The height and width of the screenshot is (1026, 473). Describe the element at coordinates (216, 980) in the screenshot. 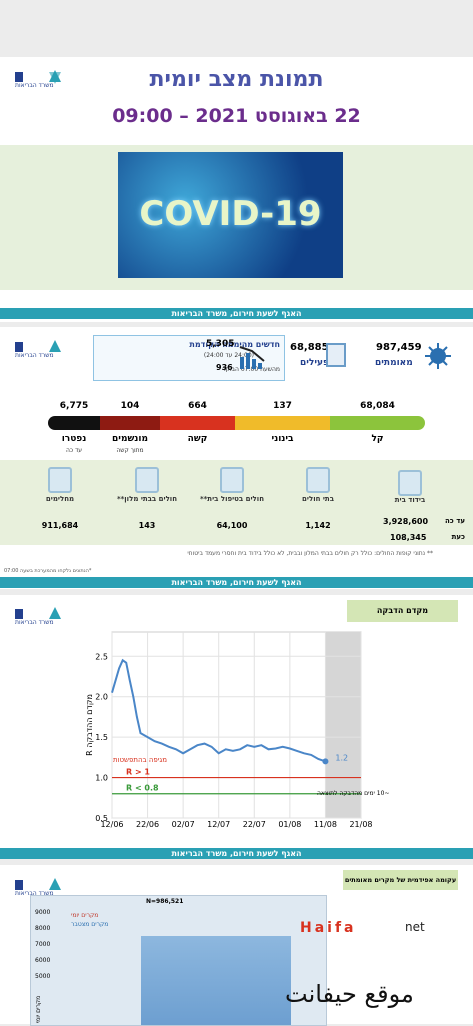

I see `epi-bars-area` at that location.